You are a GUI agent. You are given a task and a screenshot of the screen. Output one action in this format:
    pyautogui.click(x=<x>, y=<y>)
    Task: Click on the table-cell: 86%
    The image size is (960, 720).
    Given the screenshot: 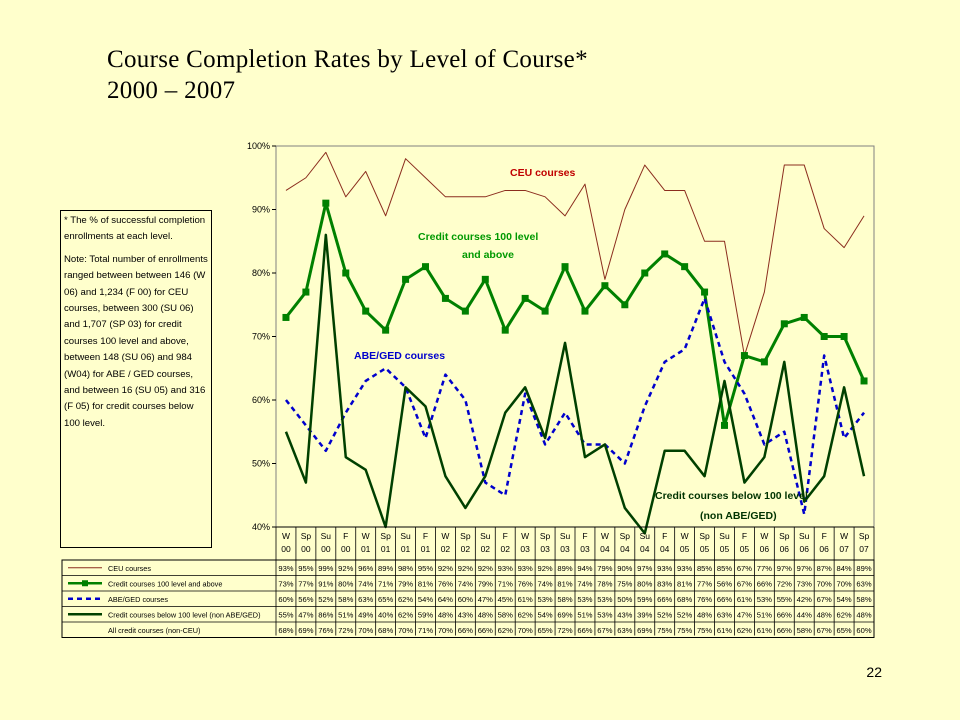 What is the action you would take?
    pyautogui.click(x=325, y=614)
    